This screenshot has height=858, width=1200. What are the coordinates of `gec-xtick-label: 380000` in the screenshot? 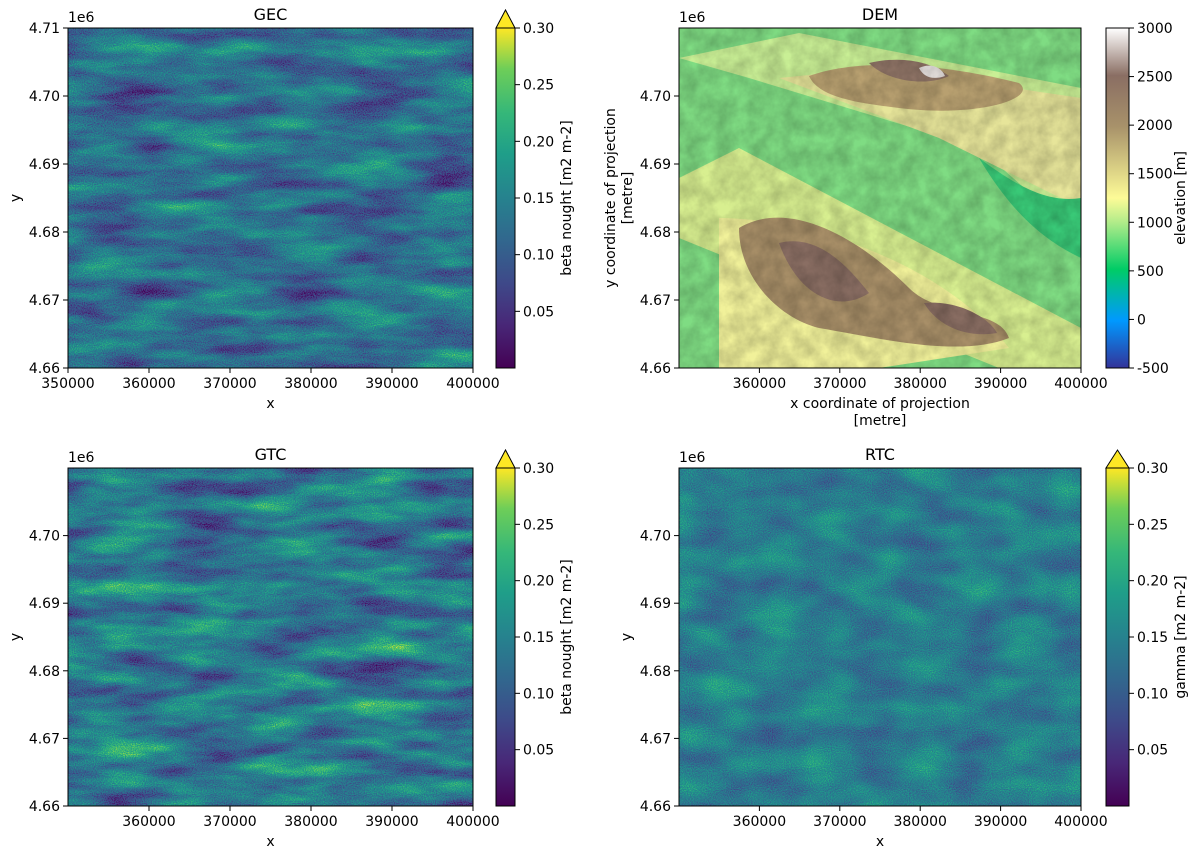 It's located at (310, 384).